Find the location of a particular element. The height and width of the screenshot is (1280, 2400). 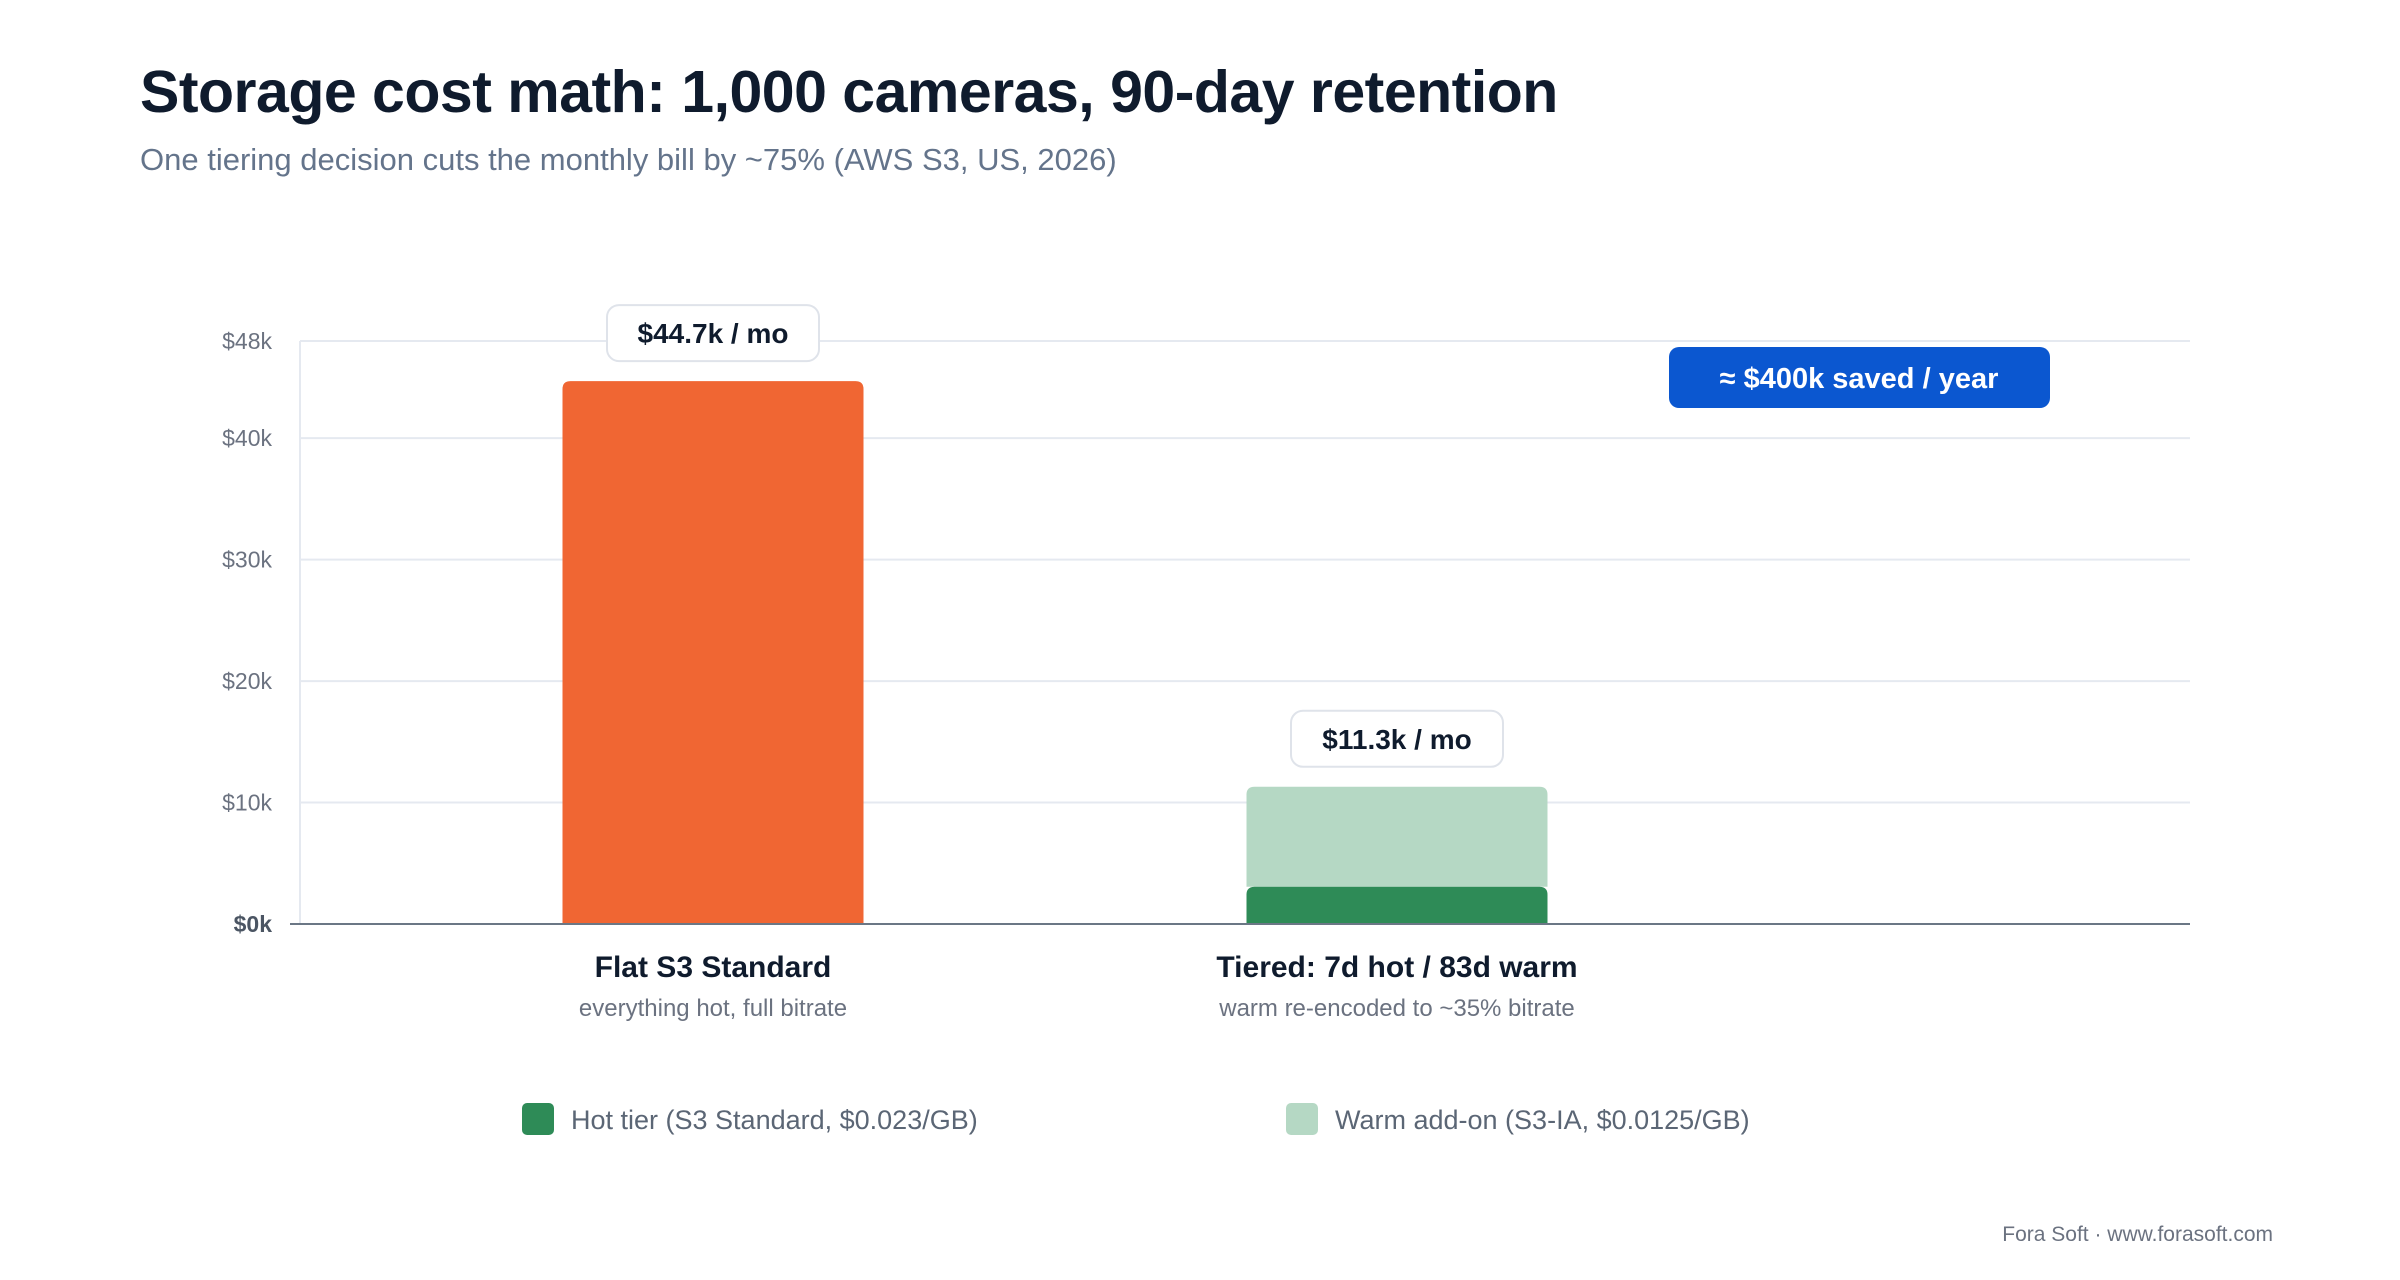

y-tick-label: $20k is located at coordinates (247, 681).